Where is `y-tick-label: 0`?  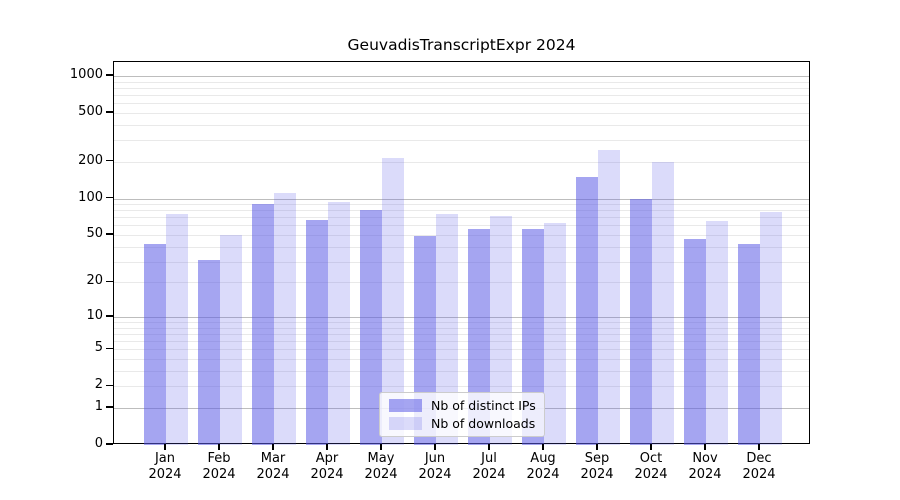
y-tick-label: 0 is located at coordinates (98, 443).